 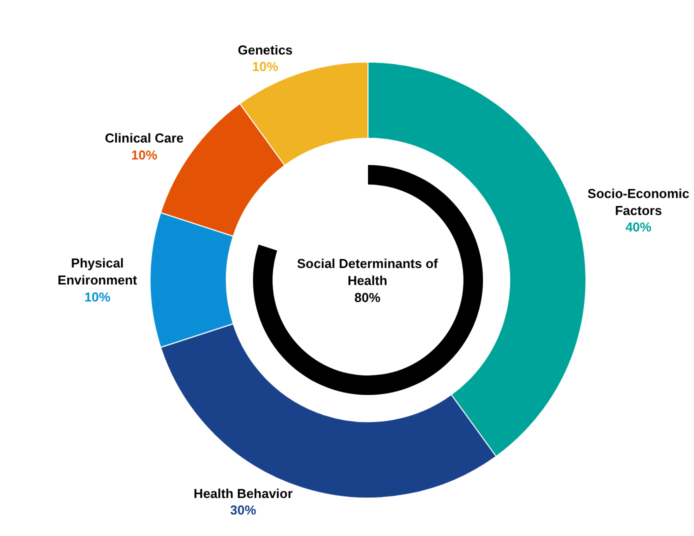 What do you see at coordinates (243, 493) in the screenshot?
I see `slice-label: Health Behavior` at bounding box center [243, 493].